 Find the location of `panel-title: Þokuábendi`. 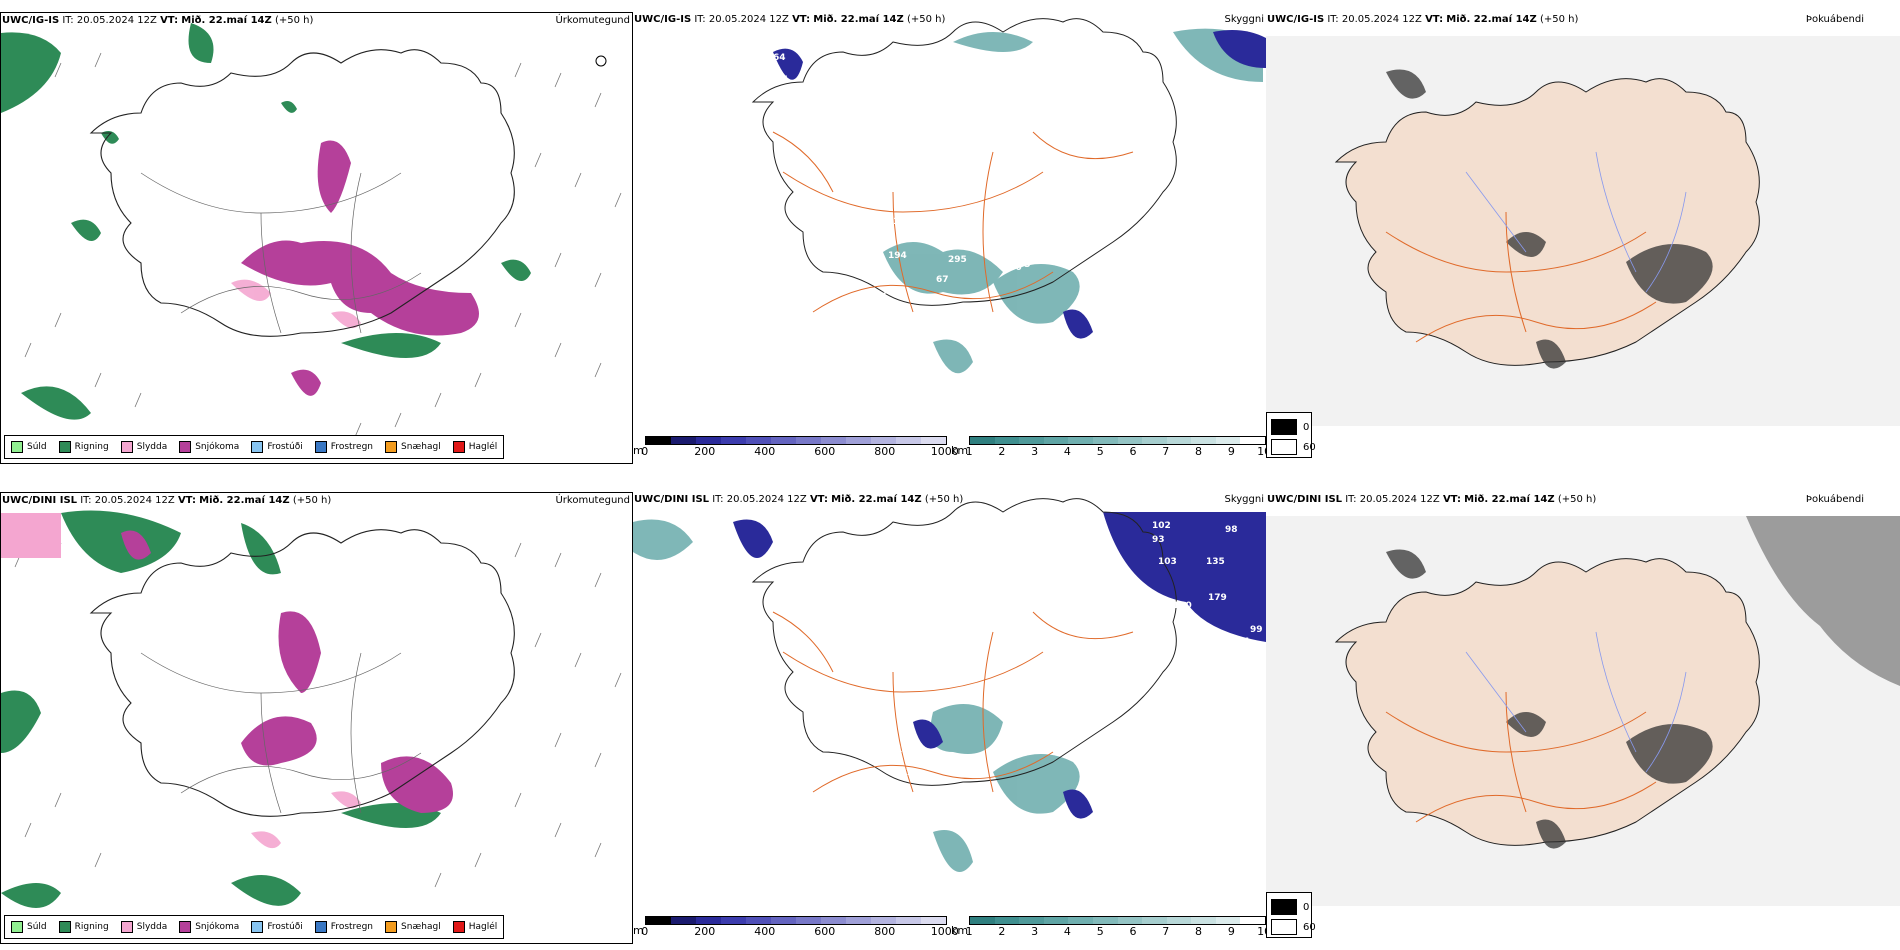

panel-title: Þokuábendi is located at coordinates (1834, 19).